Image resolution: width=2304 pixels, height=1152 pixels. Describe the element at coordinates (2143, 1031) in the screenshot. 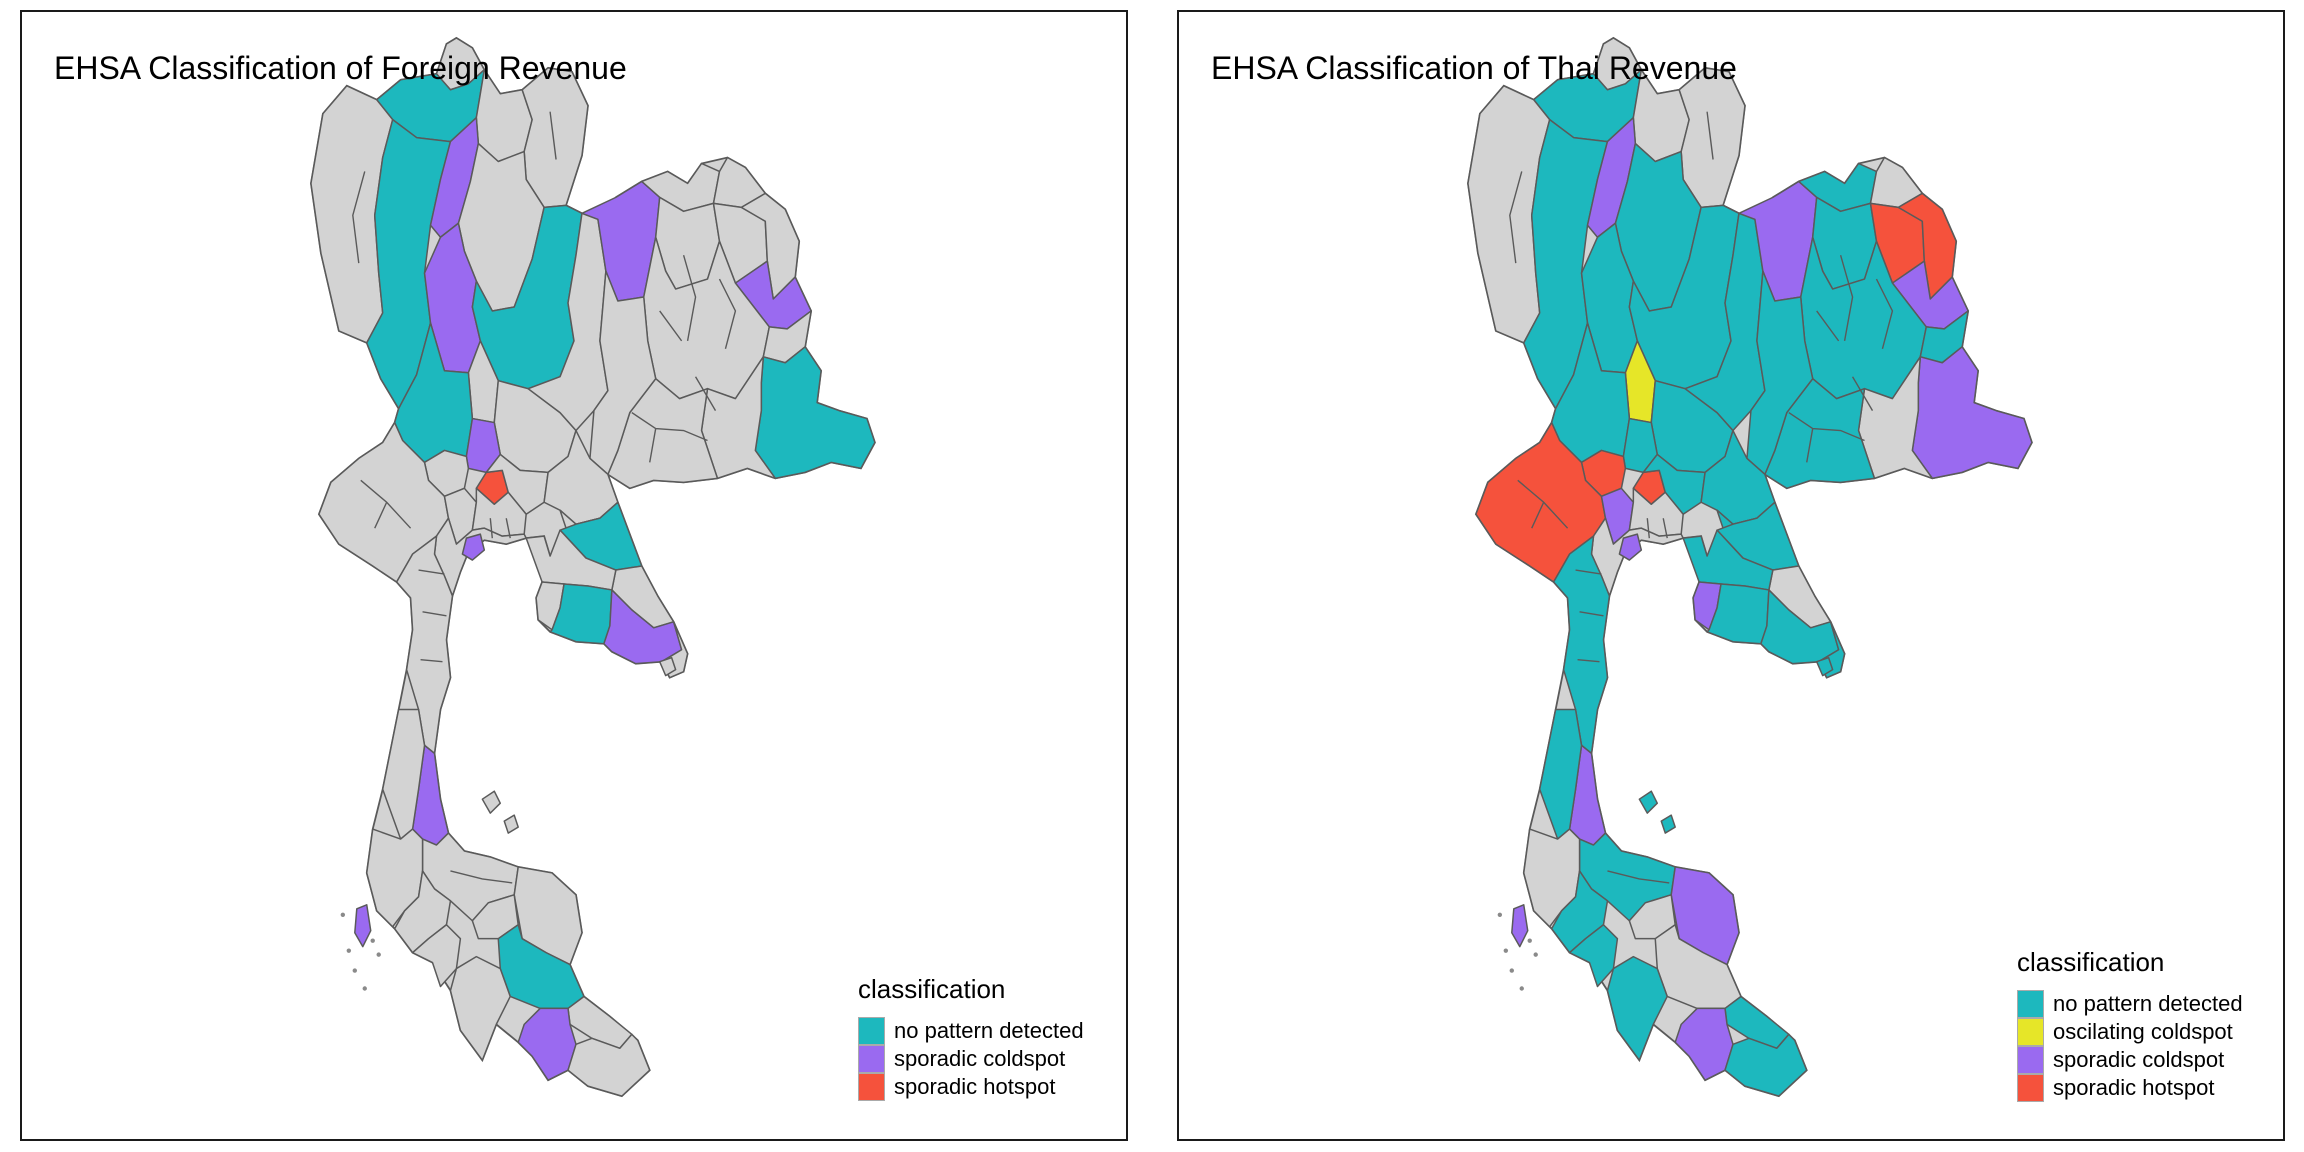

I see `legend-label: oscilating coldspot` at that location.